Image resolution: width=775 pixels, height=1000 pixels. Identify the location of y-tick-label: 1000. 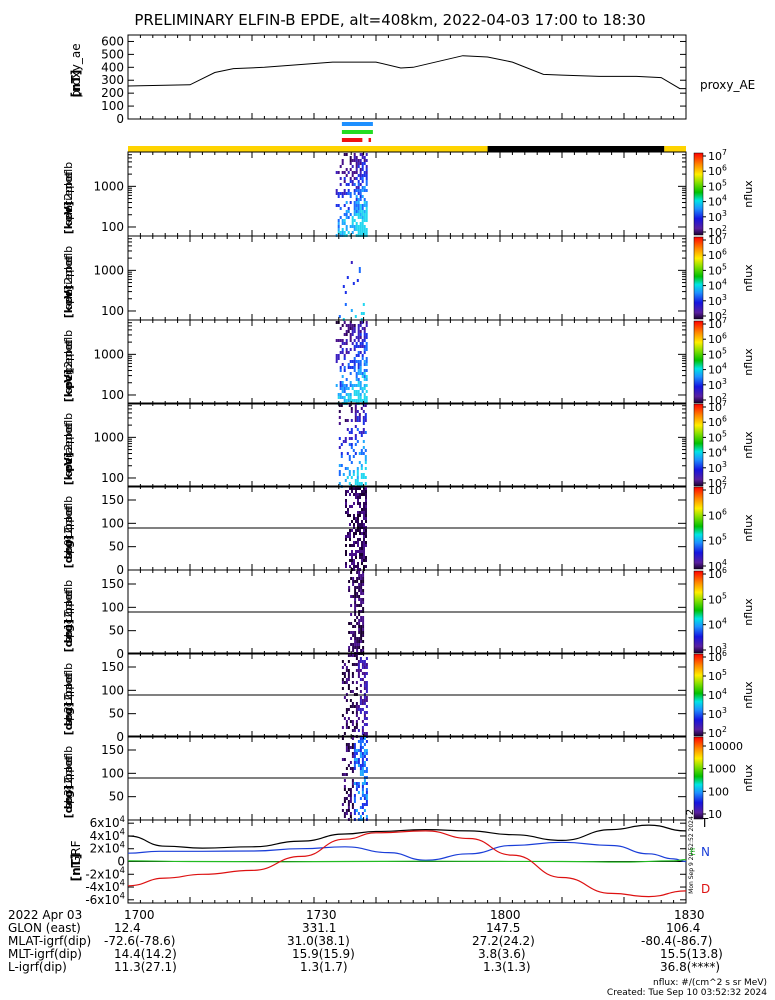
(108, 354).